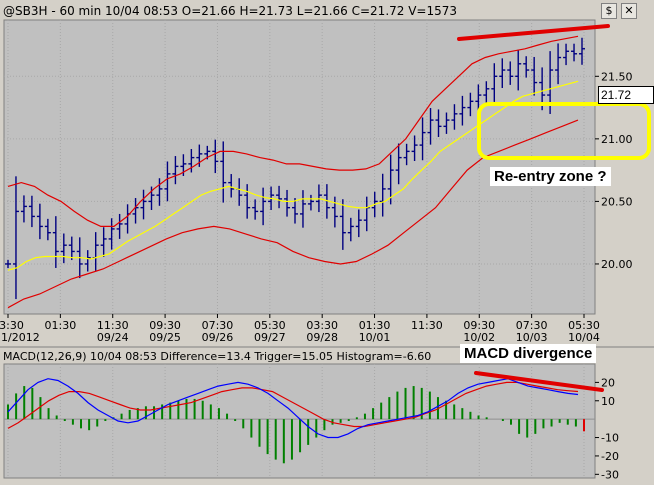  What do you see at coordinates (550, 176) in the screenshot?
I see `reentry-annotation: Re-entry zone ?` at bounding box center [550, 176].